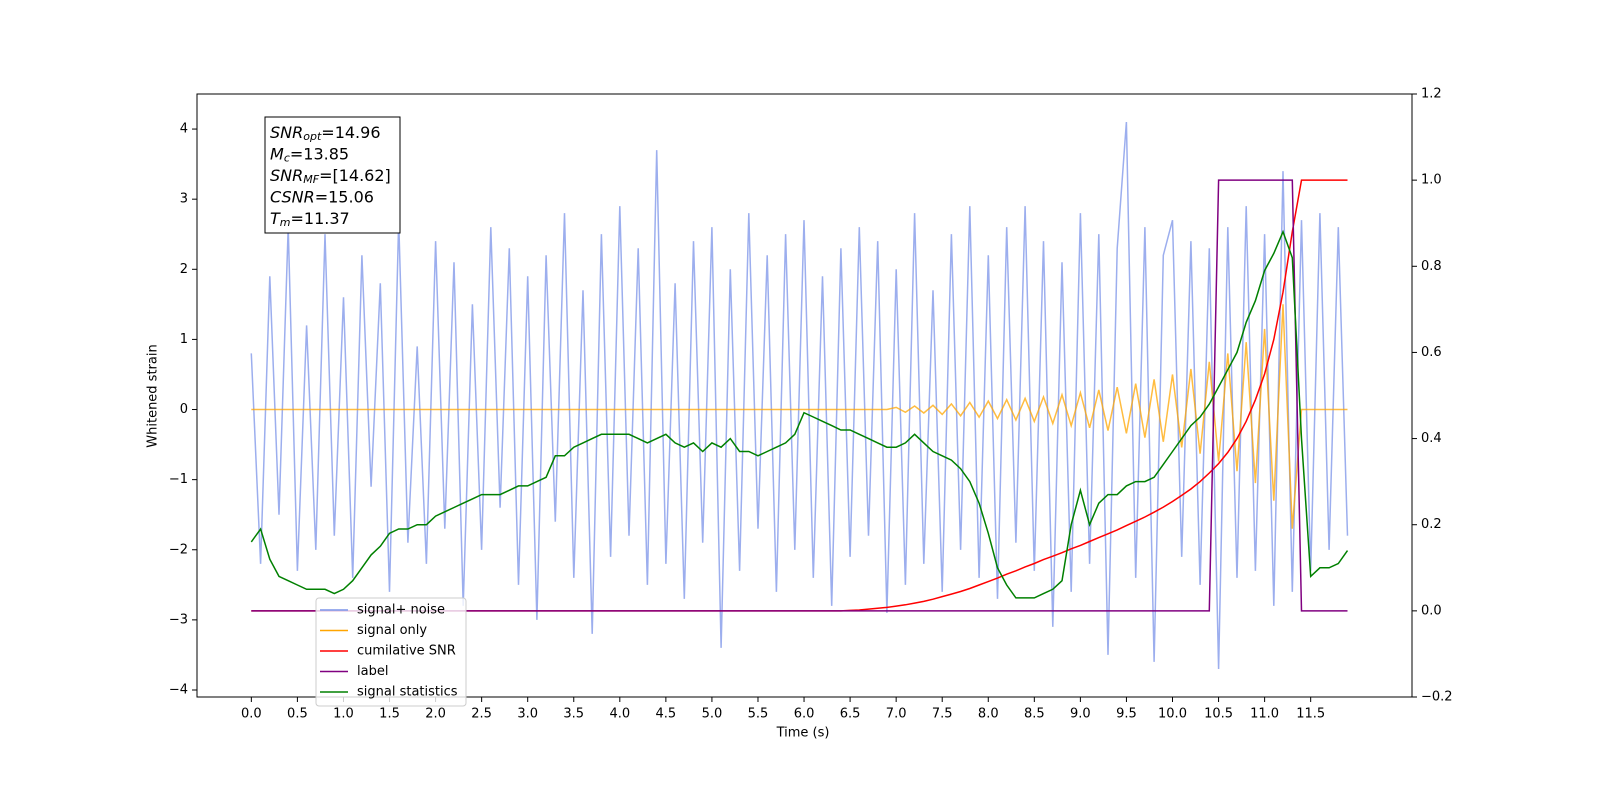 The height and width of the screenshot is (800, 1600). Describe the element at coordinates (178, 689) in the screenshot. I see `y-tick-label: −4` at that location.